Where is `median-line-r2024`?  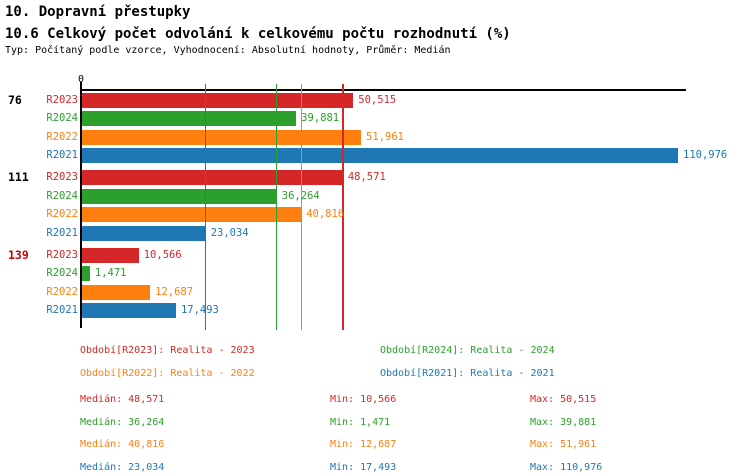
median-line-r2024 is located at coordinates (277, 207).